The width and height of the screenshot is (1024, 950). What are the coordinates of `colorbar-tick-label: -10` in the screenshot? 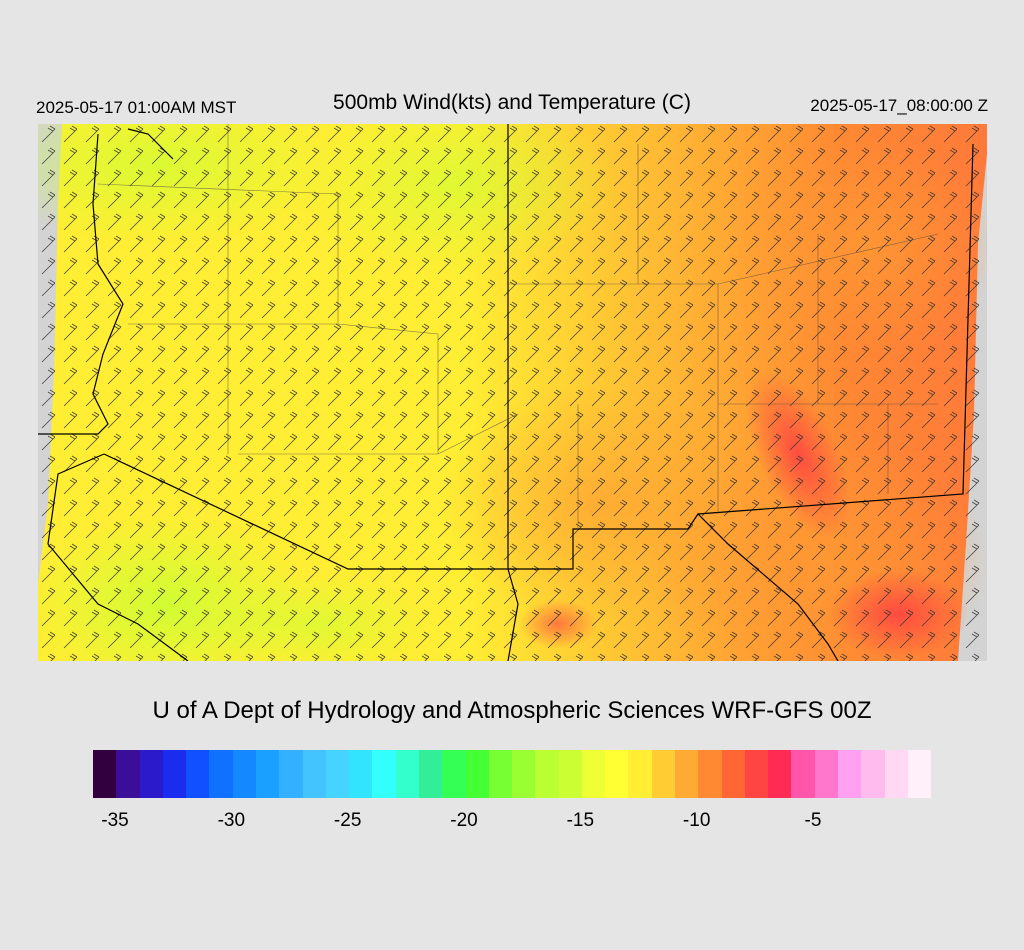 It's located at (696, 820).